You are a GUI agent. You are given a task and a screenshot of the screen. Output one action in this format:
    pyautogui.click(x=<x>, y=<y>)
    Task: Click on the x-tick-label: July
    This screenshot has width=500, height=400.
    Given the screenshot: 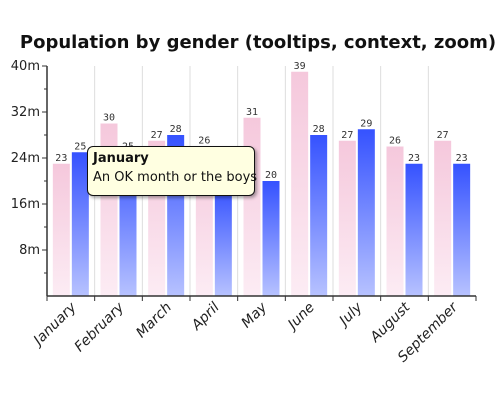 What is the action you would take?
    pyautogui.click(x=350, y=315)
    